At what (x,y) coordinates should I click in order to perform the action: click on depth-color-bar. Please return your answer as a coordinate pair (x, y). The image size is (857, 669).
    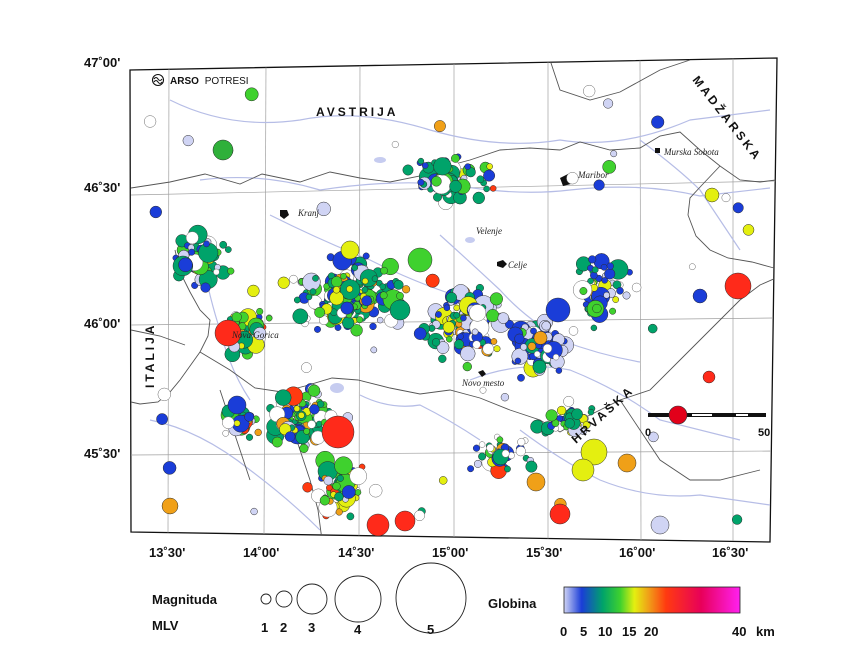
    Looking at the image, I should click on (652, 600).